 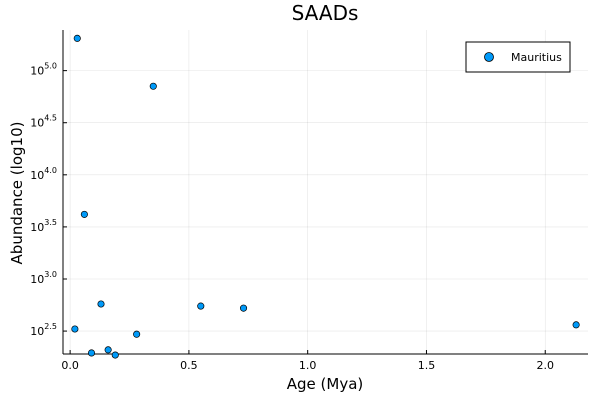 What do you see at coordinates (489, 57) in the screenshot?
I see `legend-marker` at bounding box center [489, 57].